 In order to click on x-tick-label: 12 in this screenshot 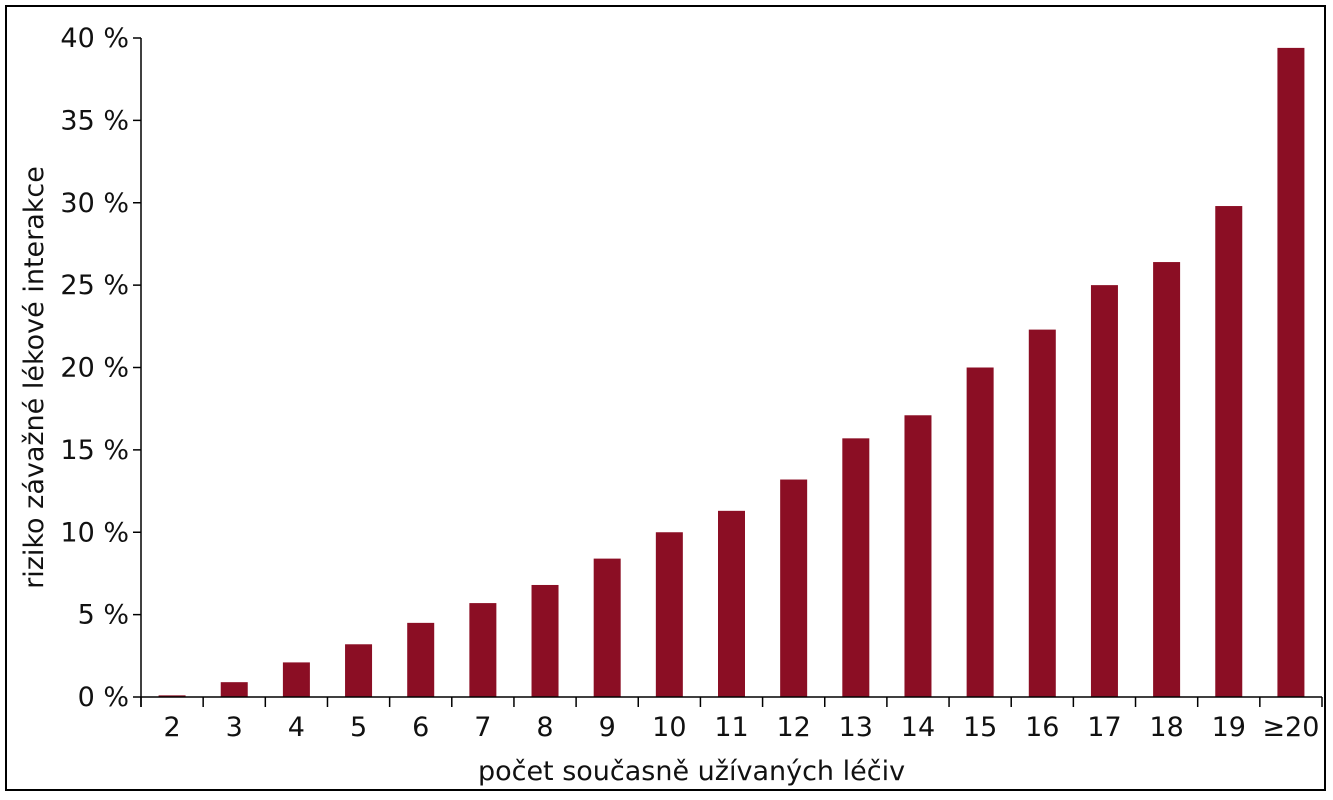, I will do `click(793, 727)`.